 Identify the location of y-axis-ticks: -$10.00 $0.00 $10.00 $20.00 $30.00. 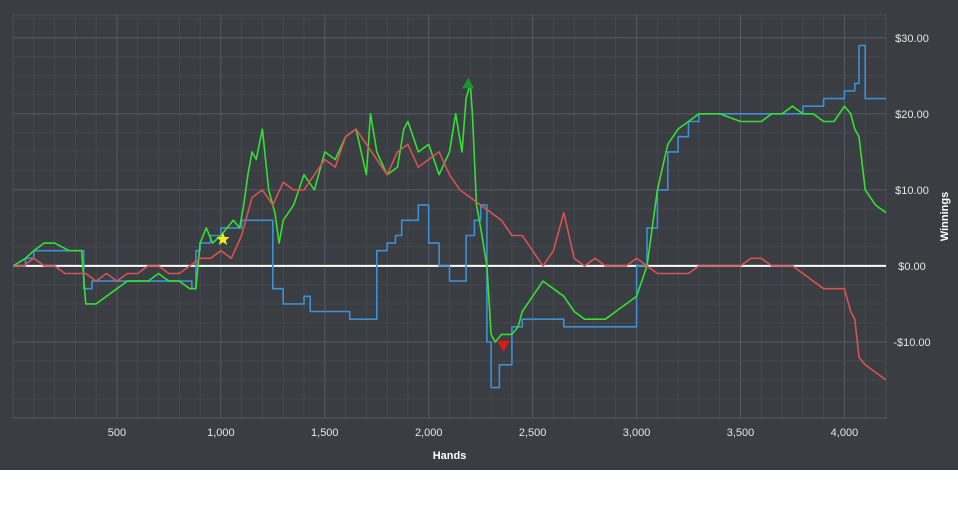
(911, 191).